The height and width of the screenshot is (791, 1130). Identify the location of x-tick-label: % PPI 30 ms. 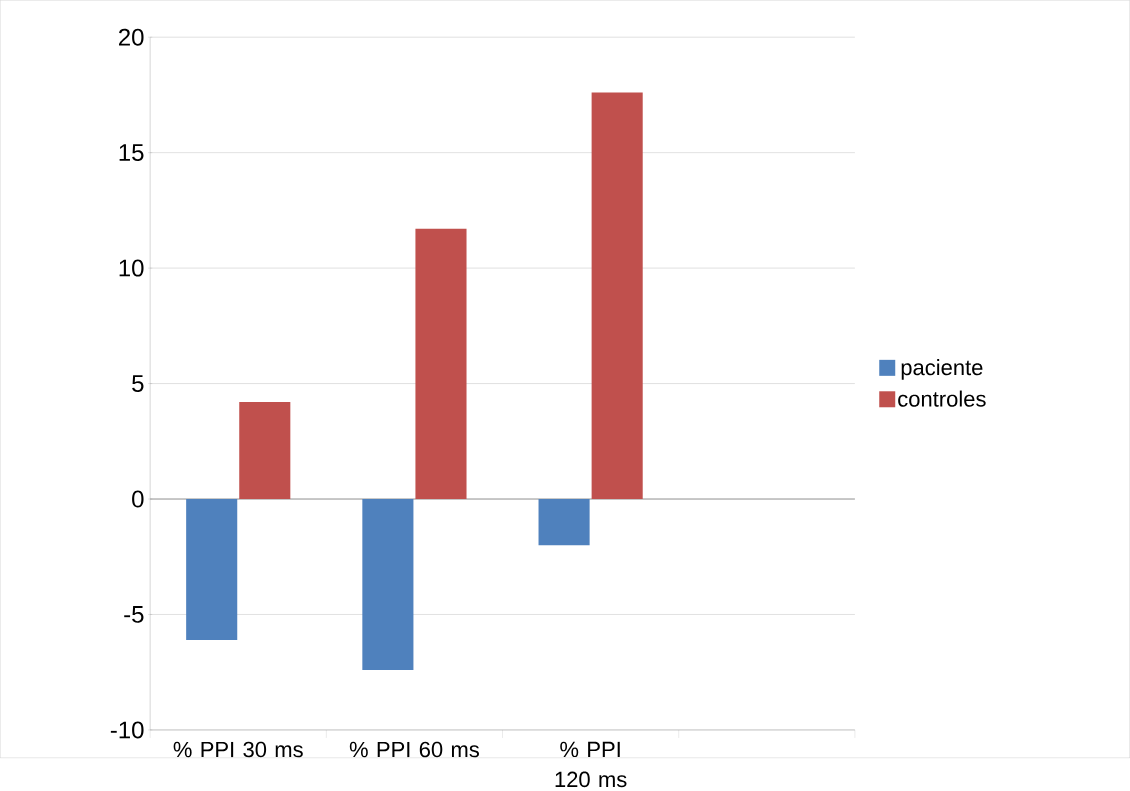
(238, 749).